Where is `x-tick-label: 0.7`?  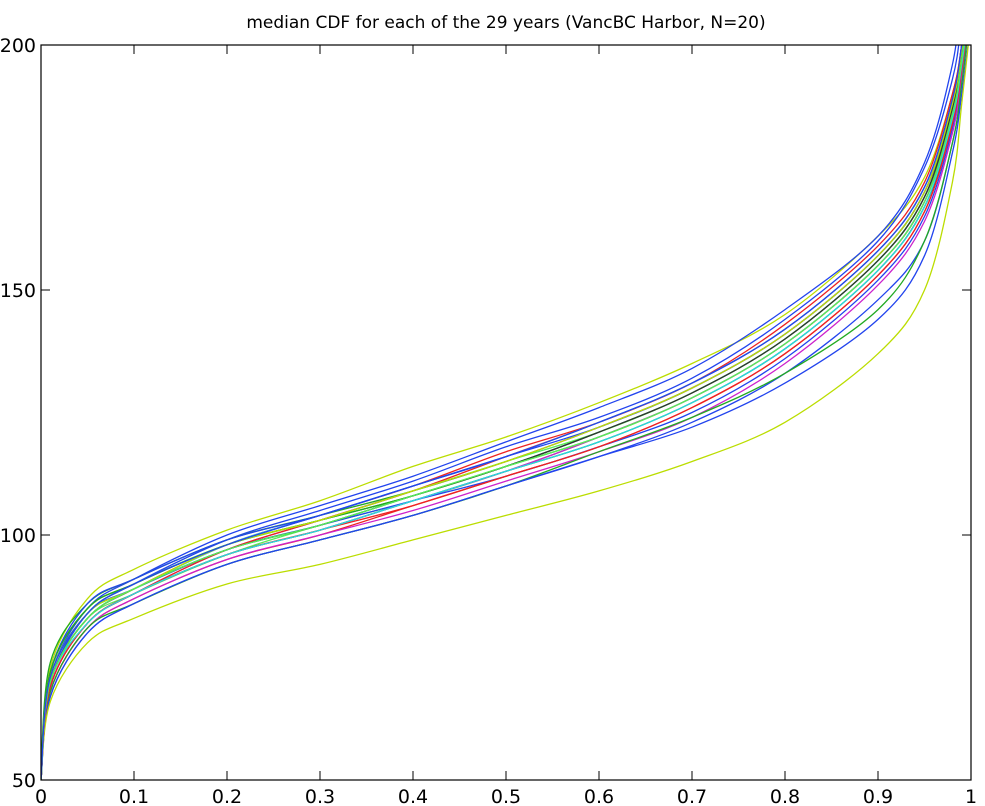
x-tick-label: 0.7 is located at coordinates (692, 796).